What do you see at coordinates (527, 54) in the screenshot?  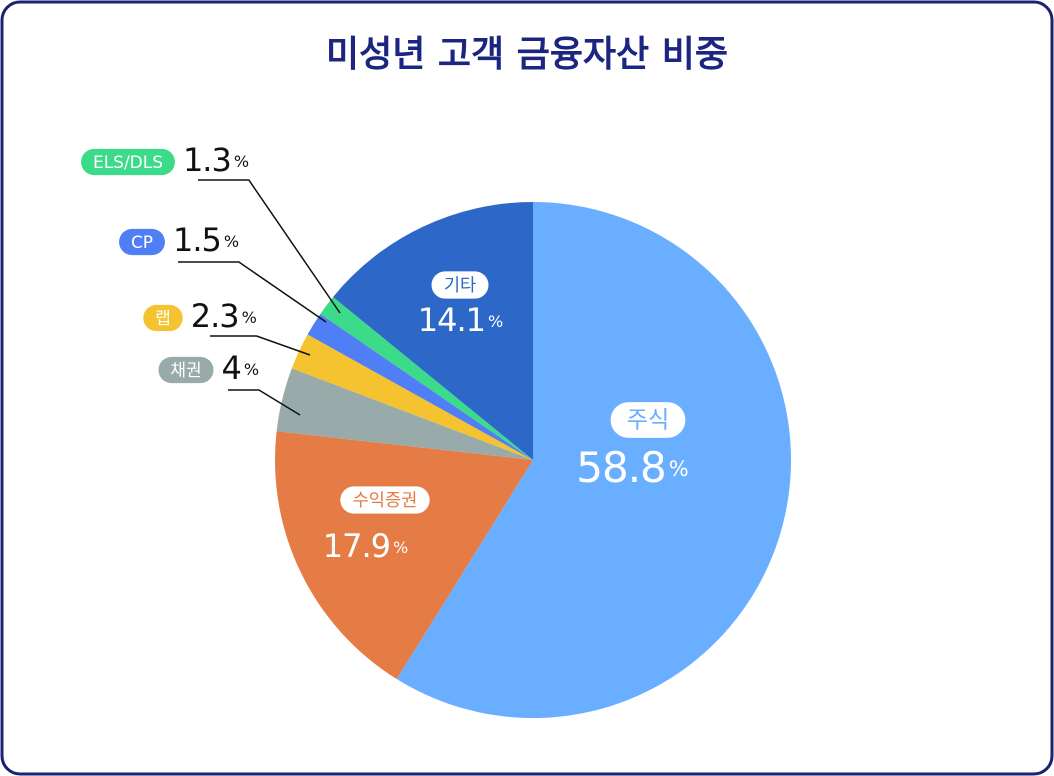 I see `chart-title: 미성년 고객 금융자산 비중` at bounding box center [527, 54].